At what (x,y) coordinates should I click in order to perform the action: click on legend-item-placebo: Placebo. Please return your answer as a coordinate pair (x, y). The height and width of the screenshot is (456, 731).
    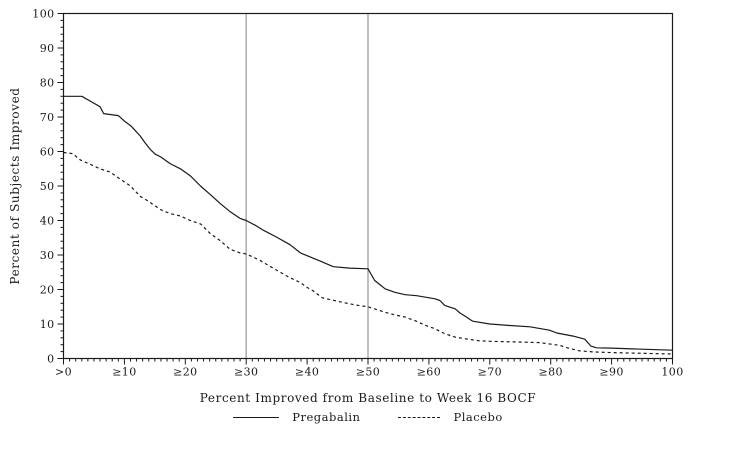
    Looking at the image, I should click on (450, 417).